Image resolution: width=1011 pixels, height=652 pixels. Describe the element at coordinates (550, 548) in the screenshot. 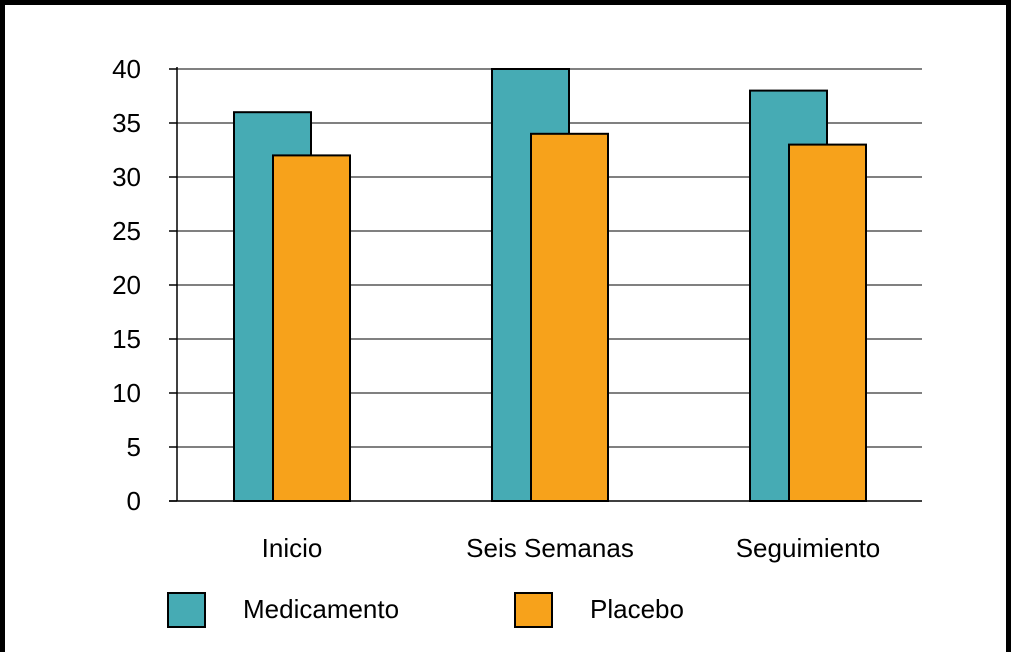

I see `x-category-label: Seis Semanas` at that location.